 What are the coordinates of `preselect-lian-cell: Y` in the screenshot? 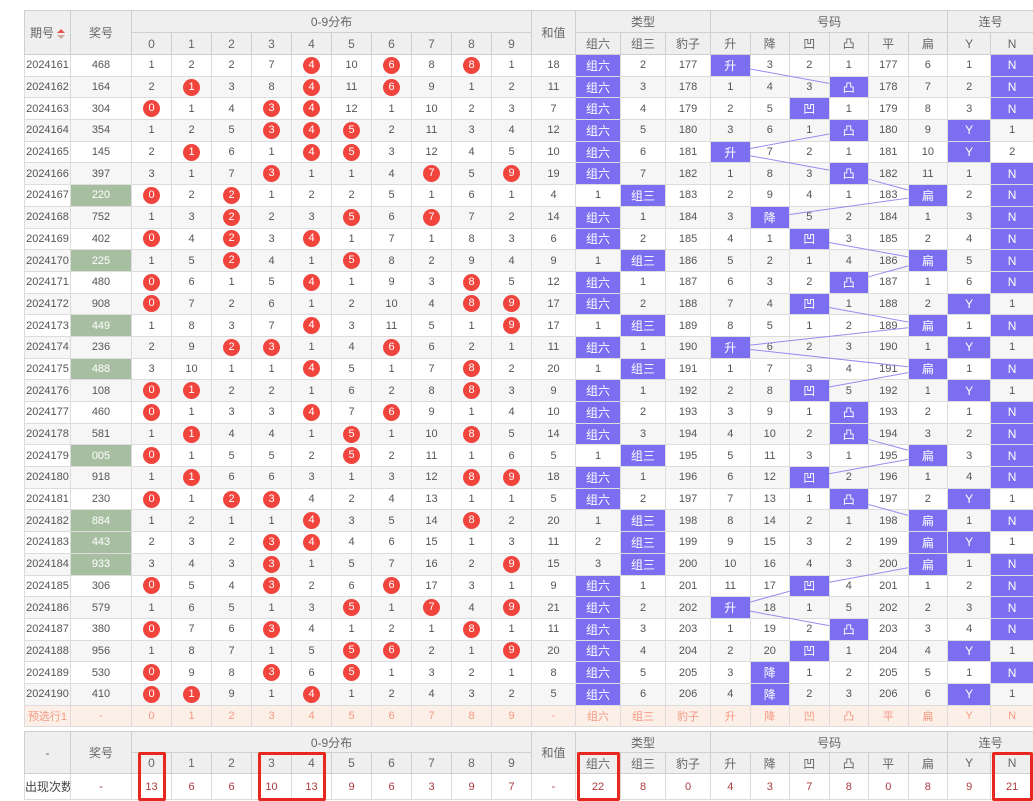 It's located at (969, 716).